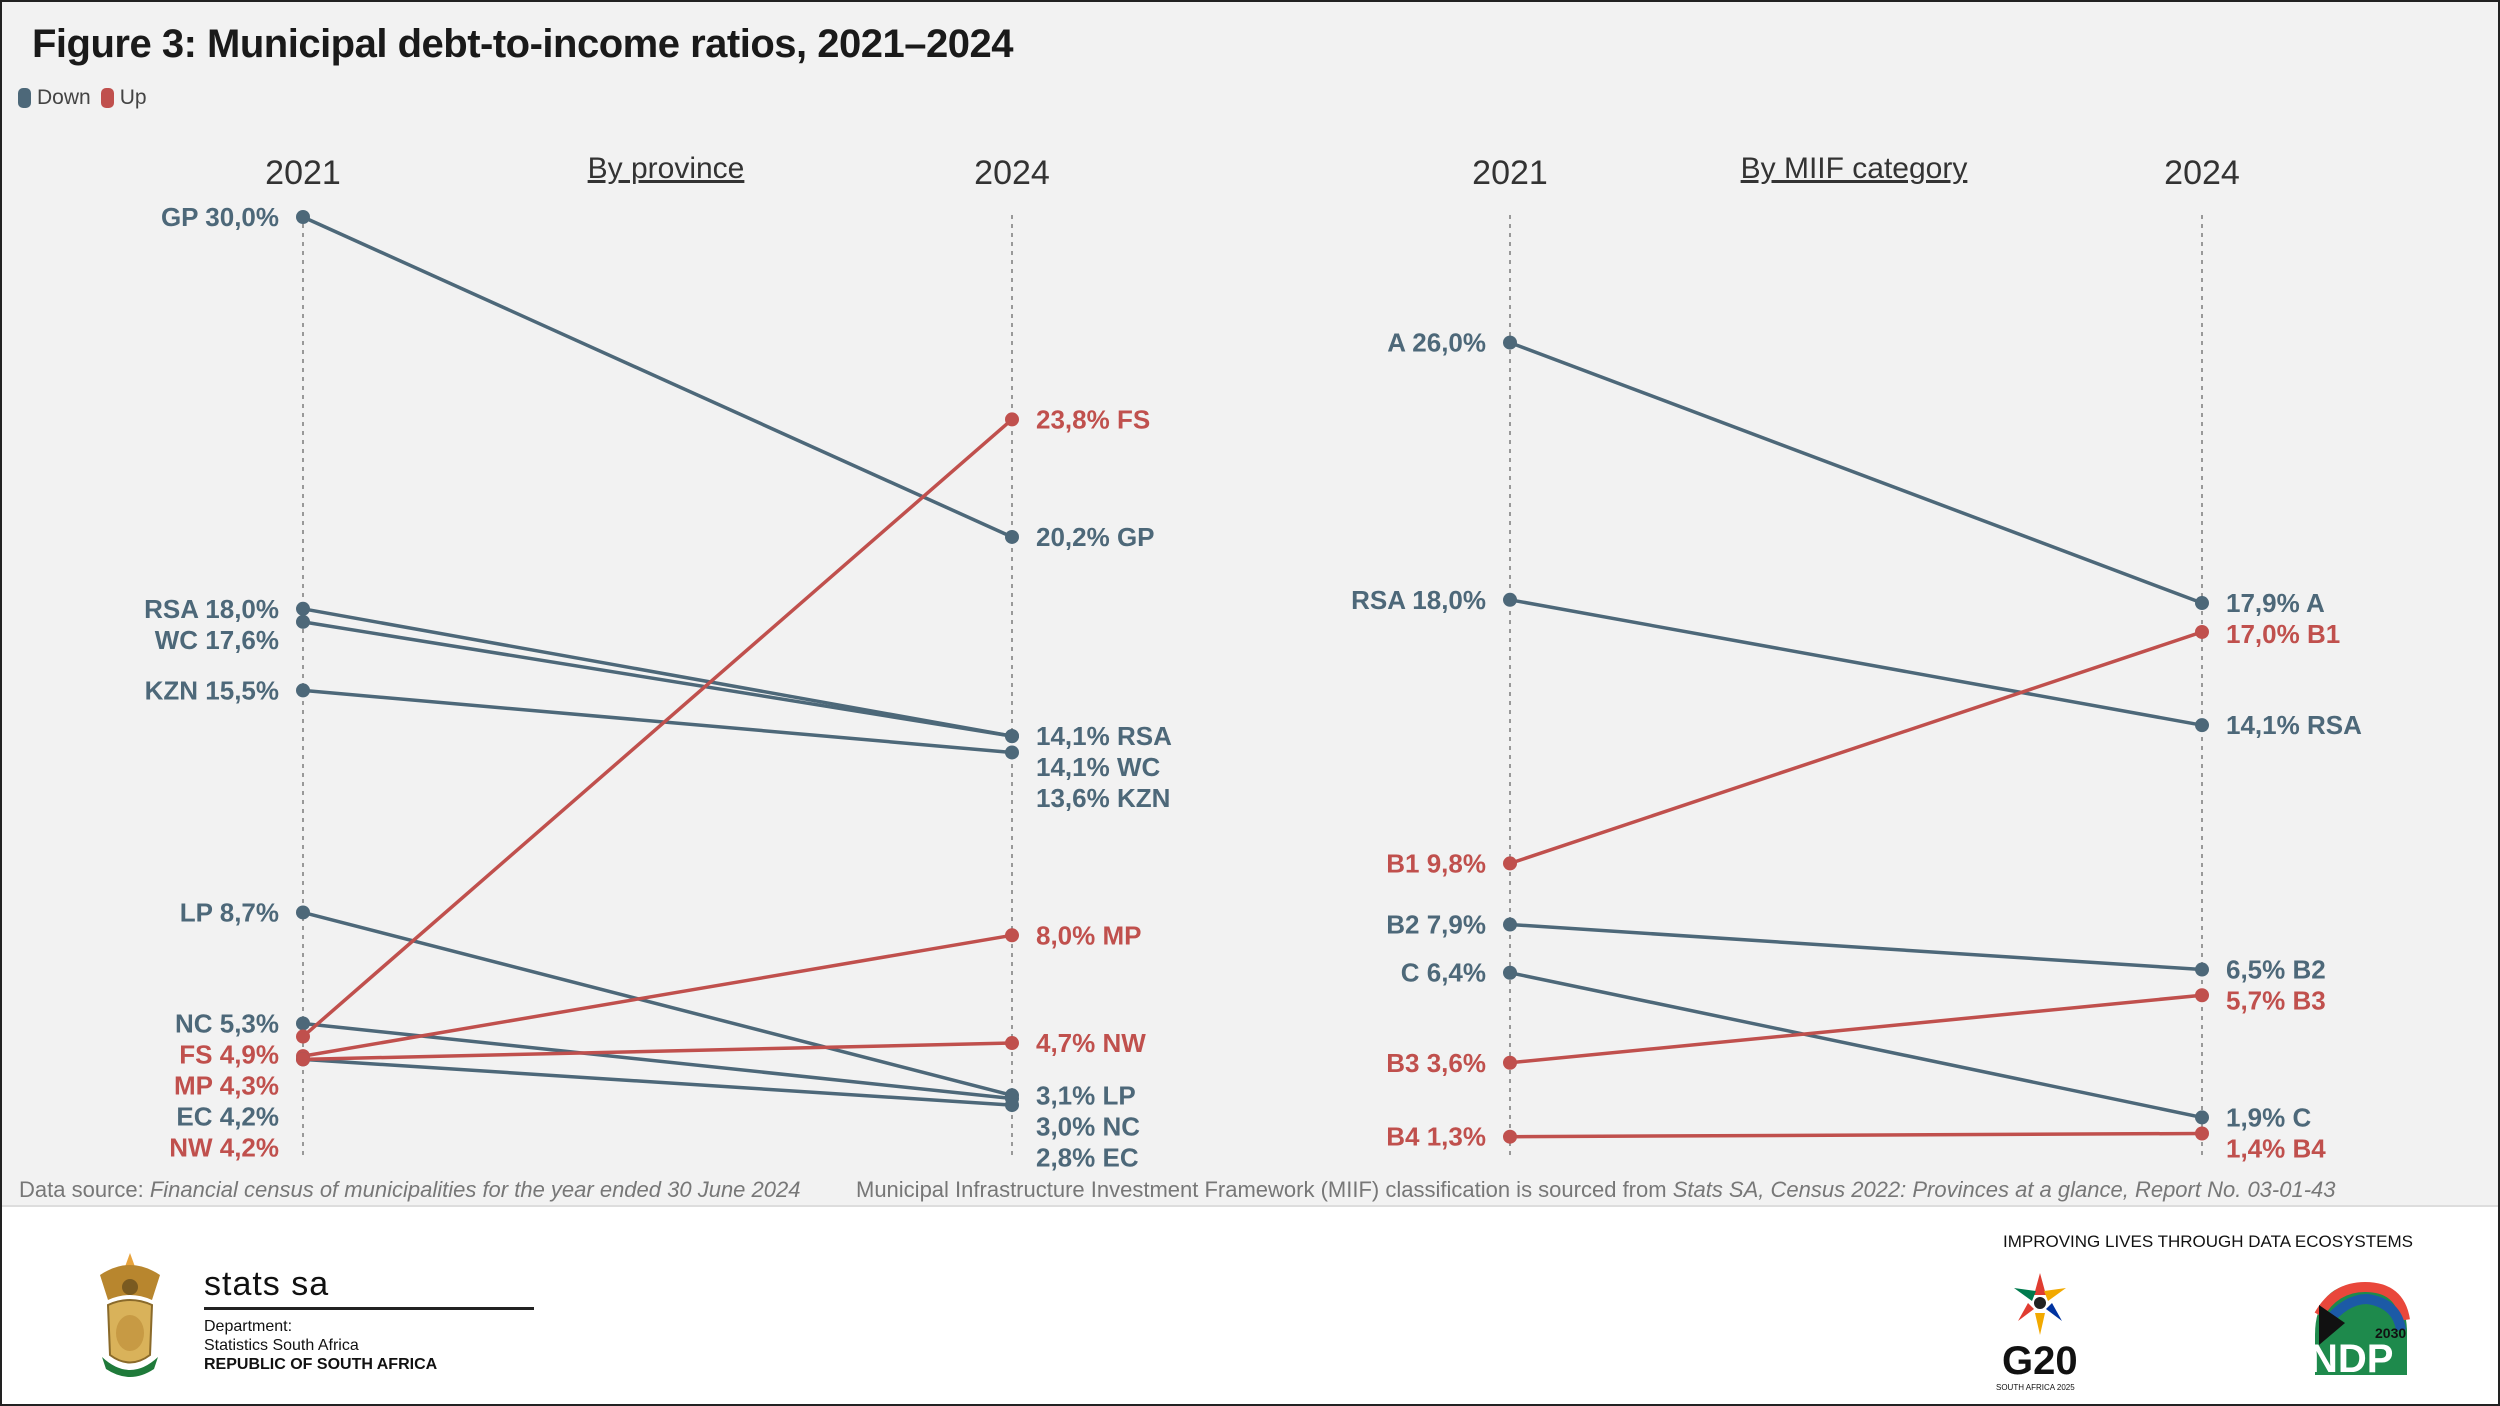  Describe the element at coordinates (64, 97) in the screenshot. I see `legend-label-down: Down` at that location.